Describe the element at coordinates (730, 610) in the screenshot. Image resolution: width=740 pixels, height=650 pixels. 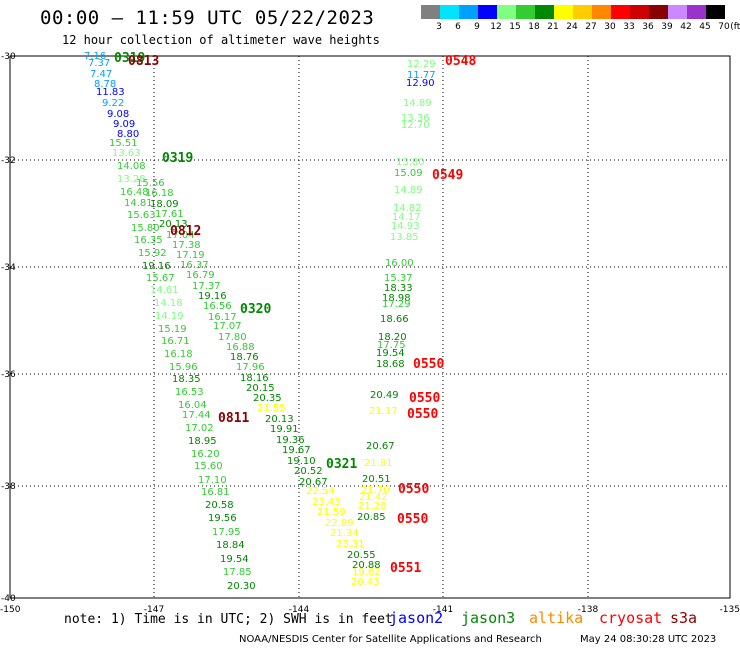
I see `lon-label: -135` at that location.